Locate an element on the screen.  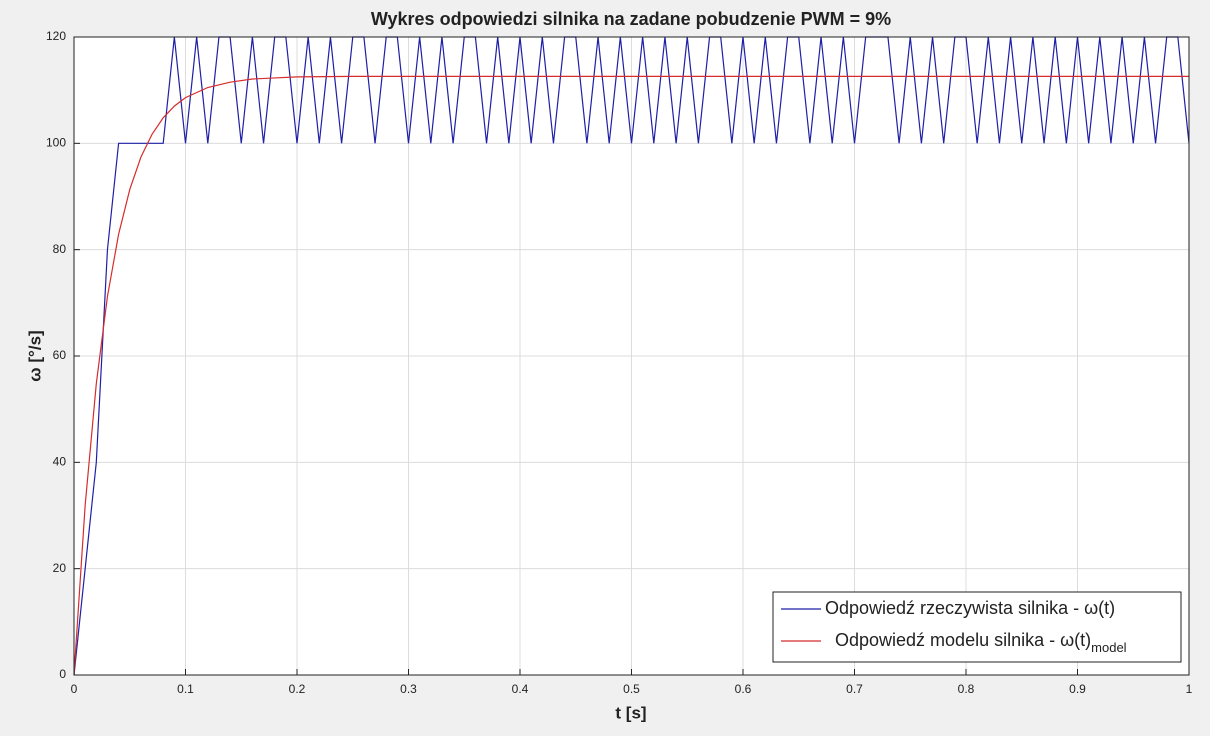
legend-label: Odpowiedź rzeczywista silnika - ω(t) is located at coordinates (970, 608).